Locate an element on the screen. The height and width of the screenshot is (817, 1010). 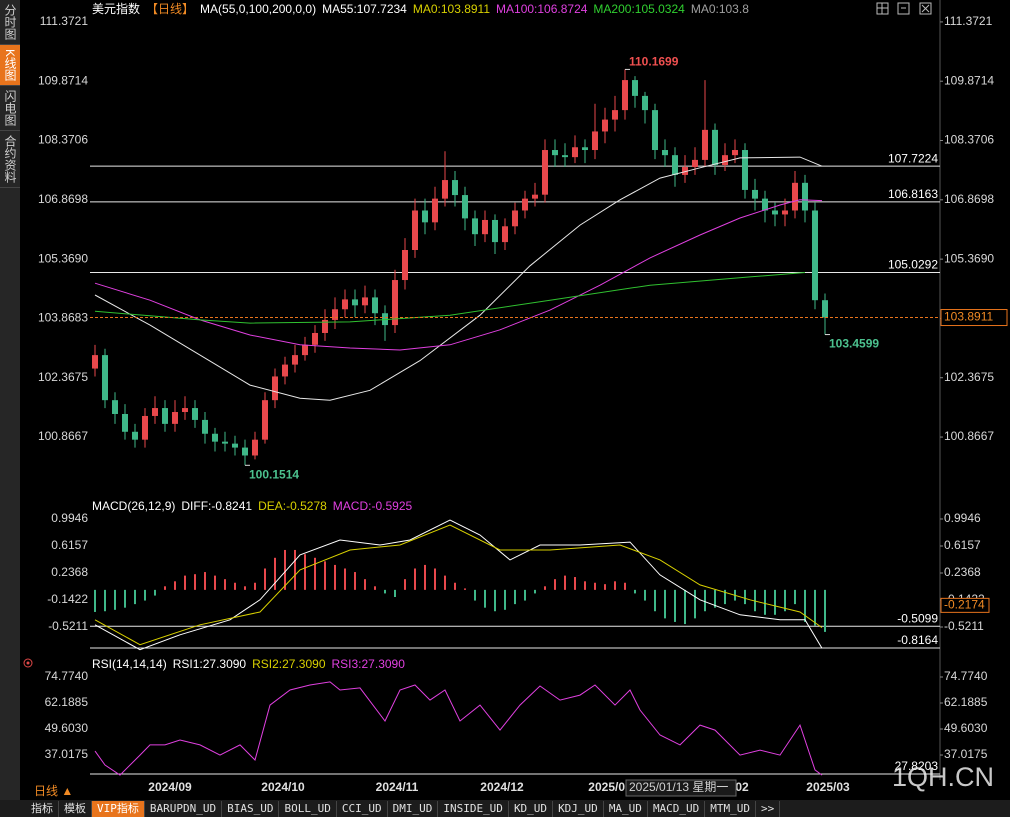
indicator-tab: 指标 is located at coordinates (42, 808).